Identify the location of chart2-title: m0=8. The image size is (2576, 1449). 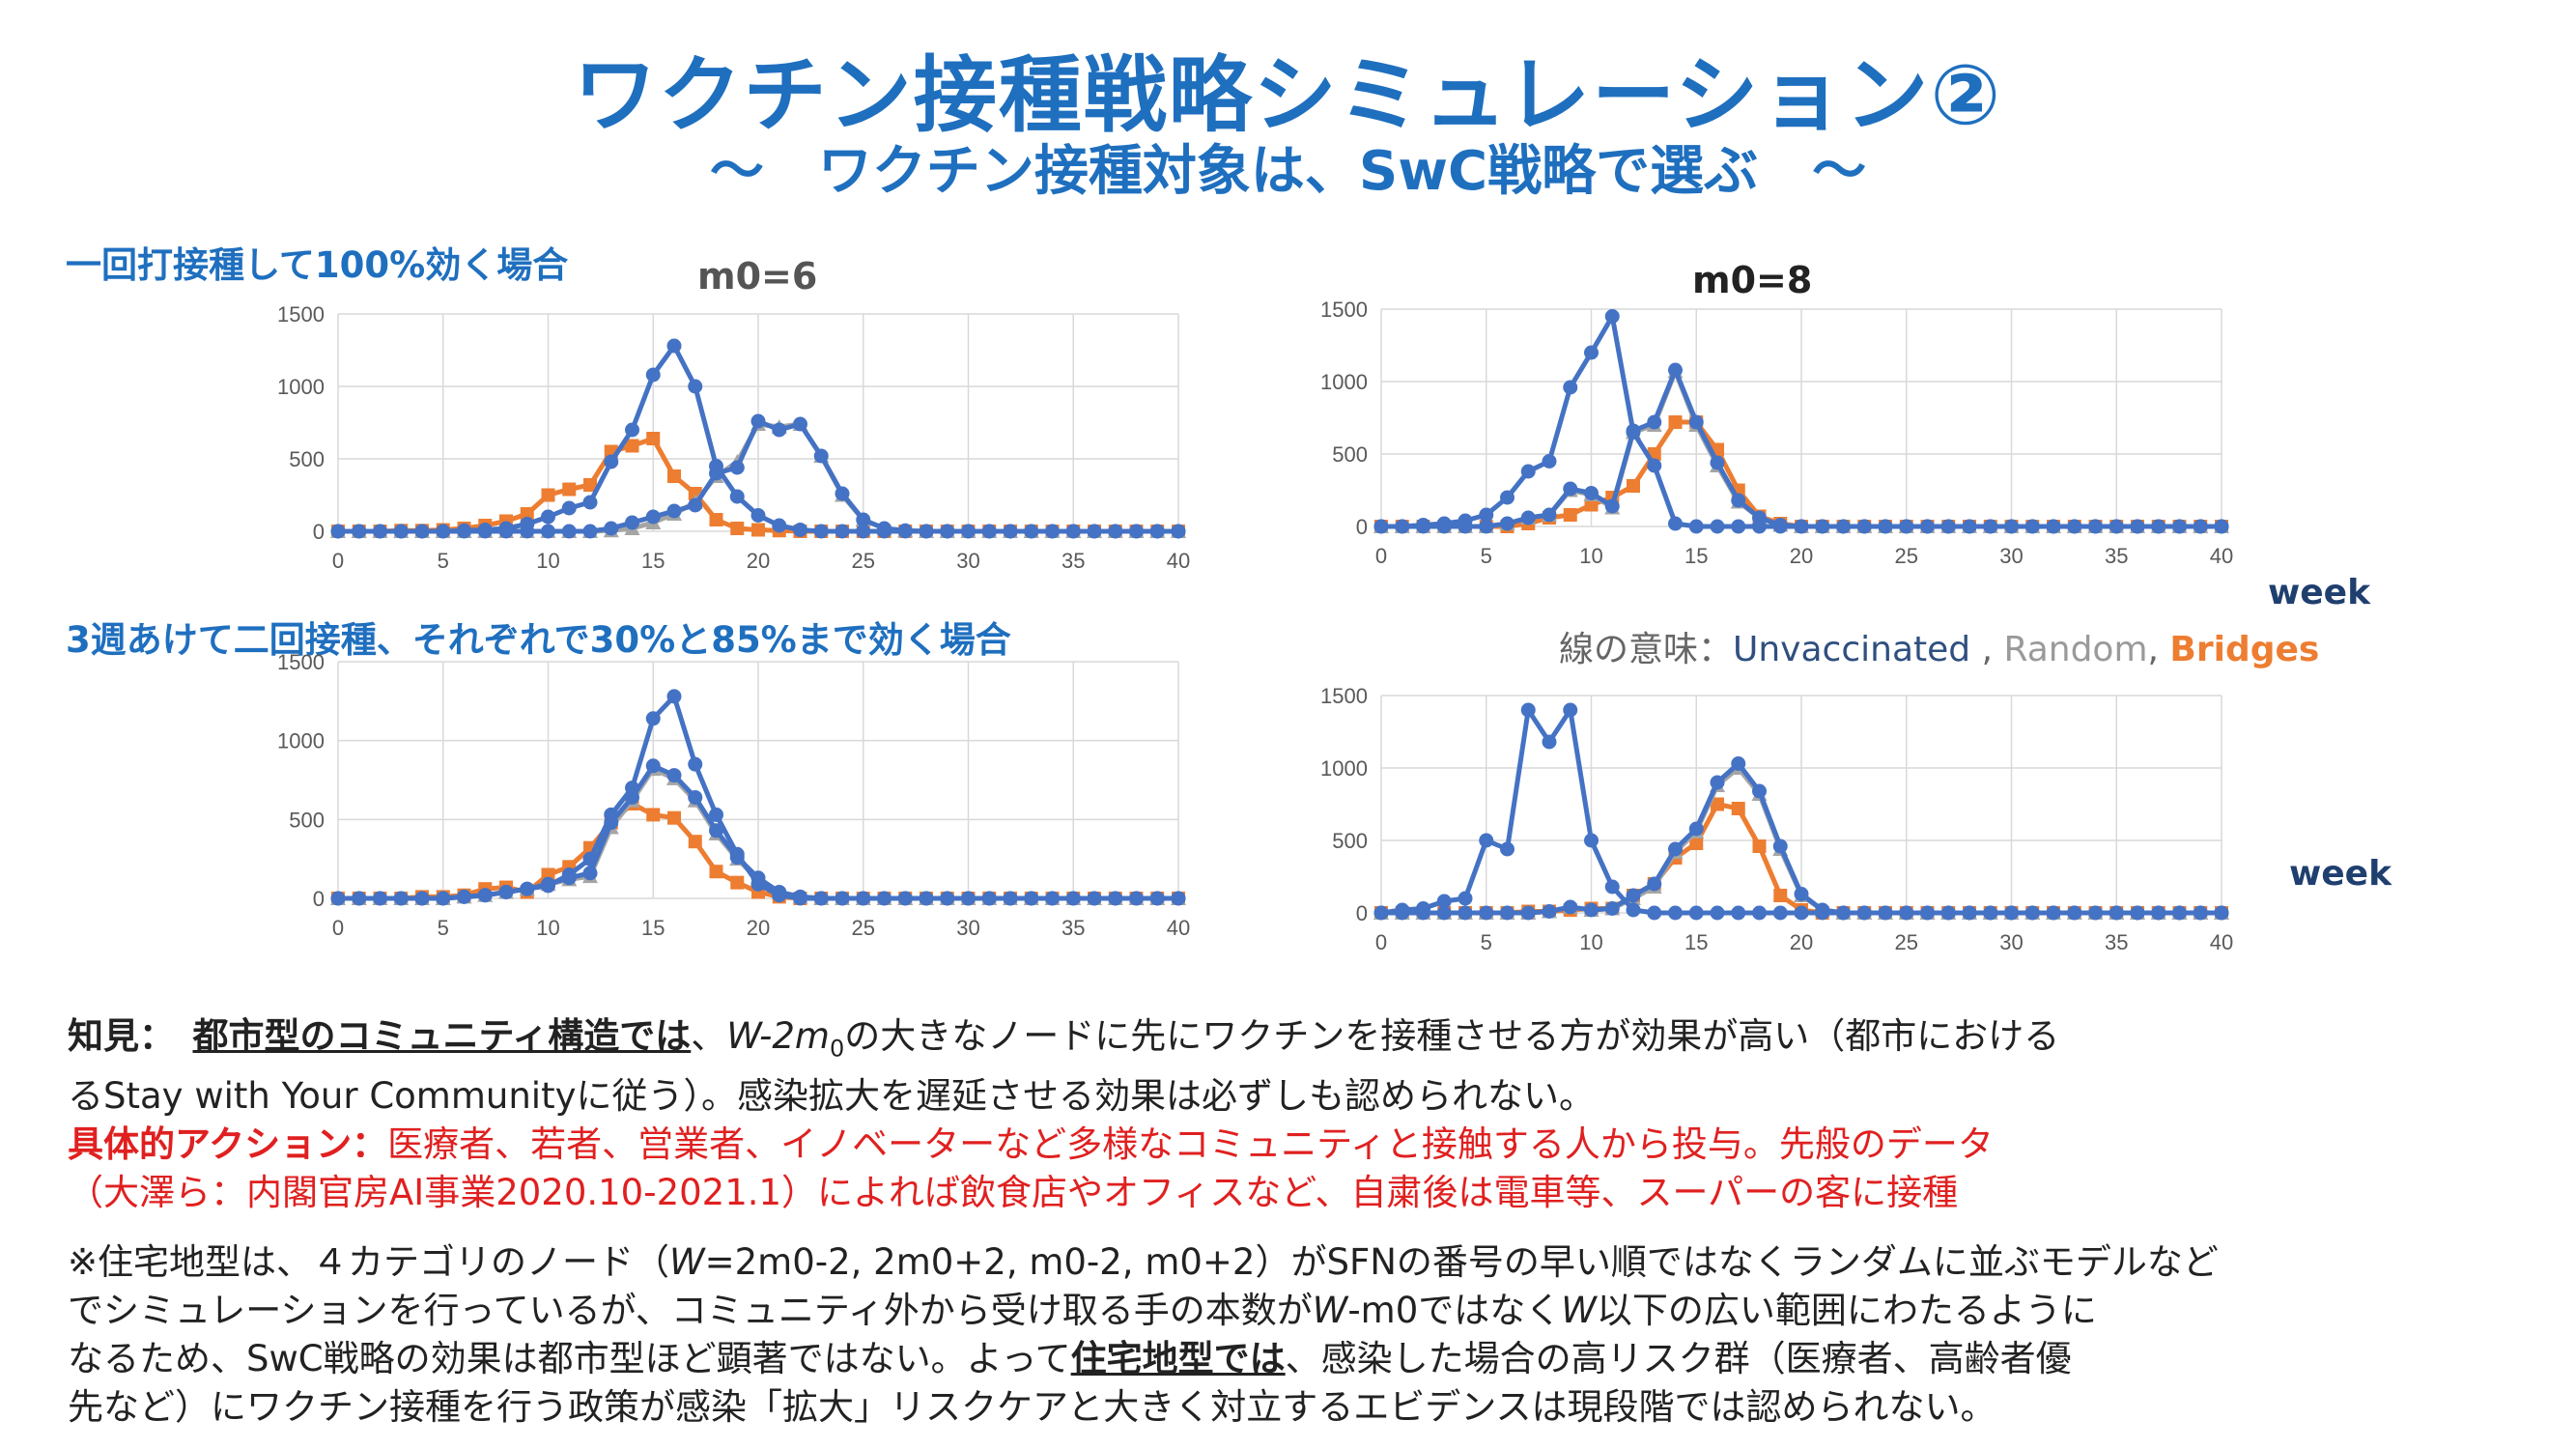
(1752, 280).